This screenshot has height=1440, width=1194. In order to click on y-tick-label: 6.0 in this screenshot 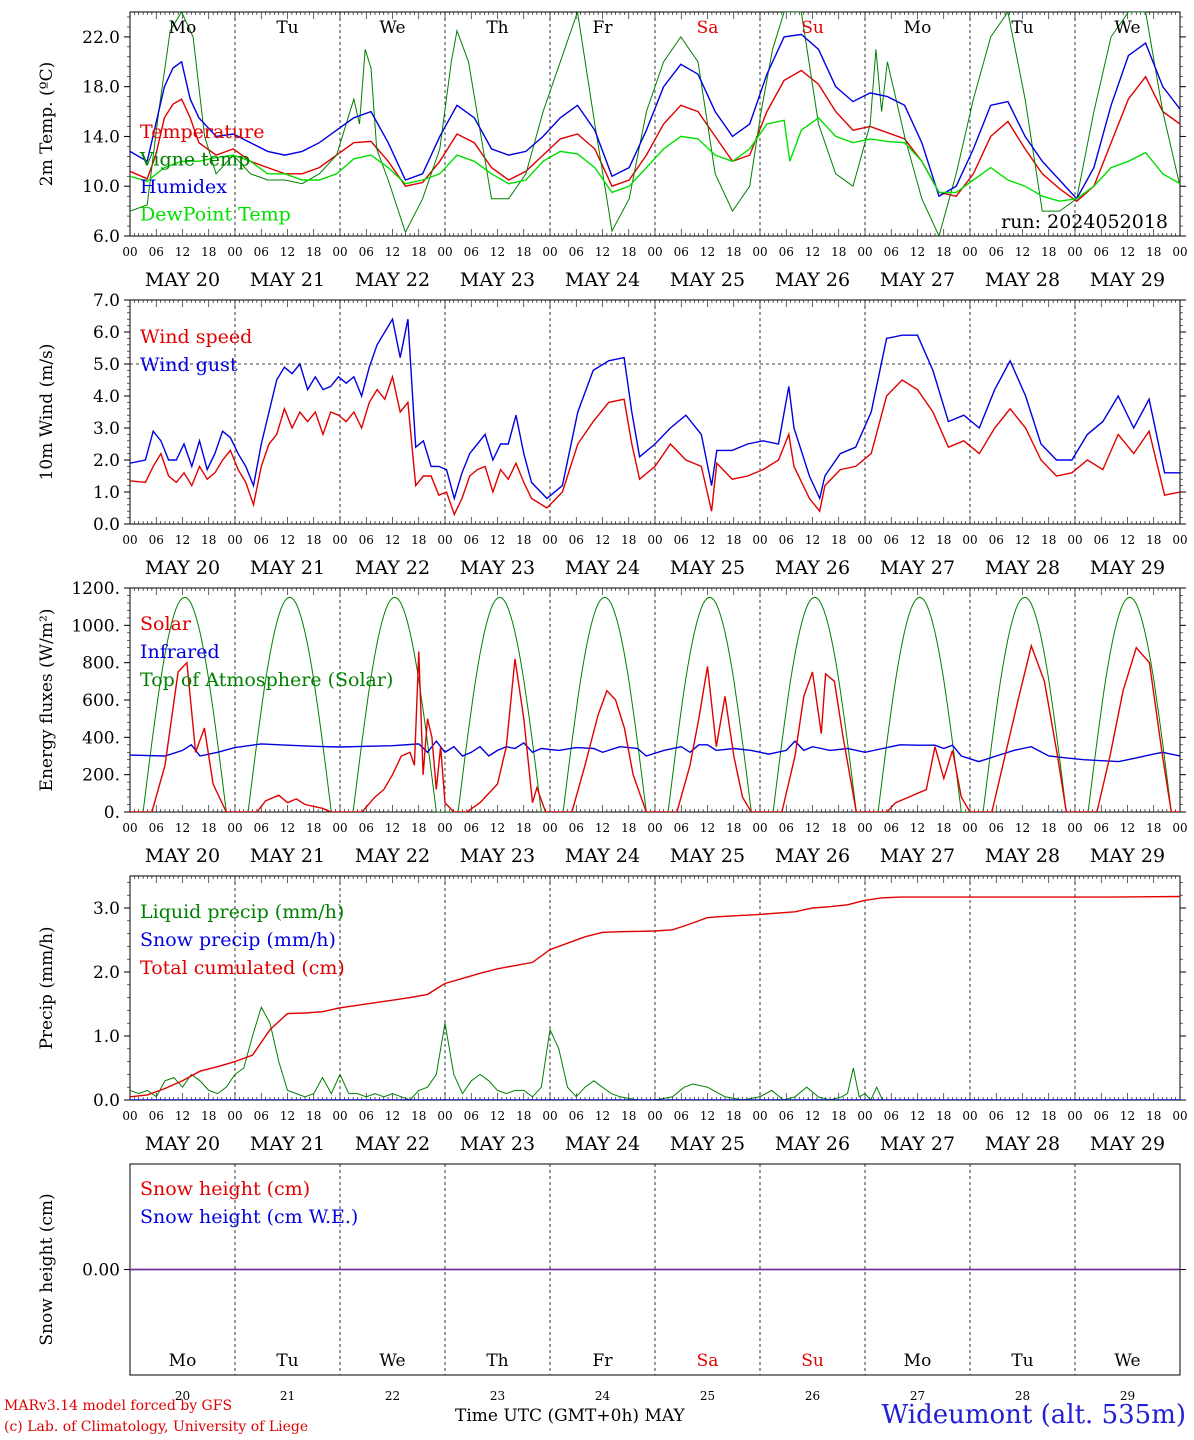, I will do `click(106, 333)`.